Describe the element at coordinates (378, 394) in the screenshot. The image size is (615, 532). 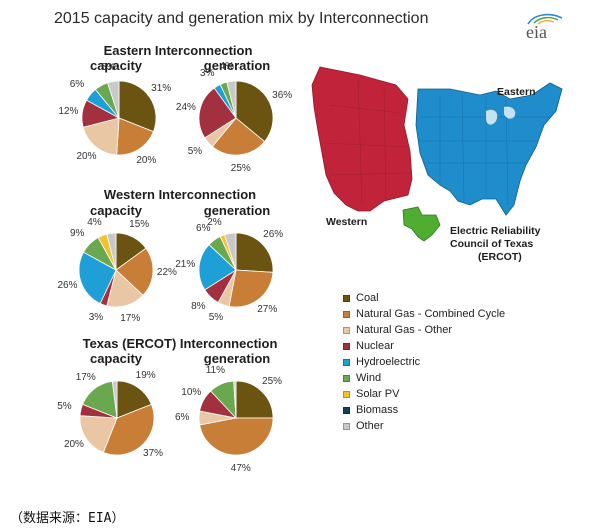
I see `legend-label: Solar PV` at that location.